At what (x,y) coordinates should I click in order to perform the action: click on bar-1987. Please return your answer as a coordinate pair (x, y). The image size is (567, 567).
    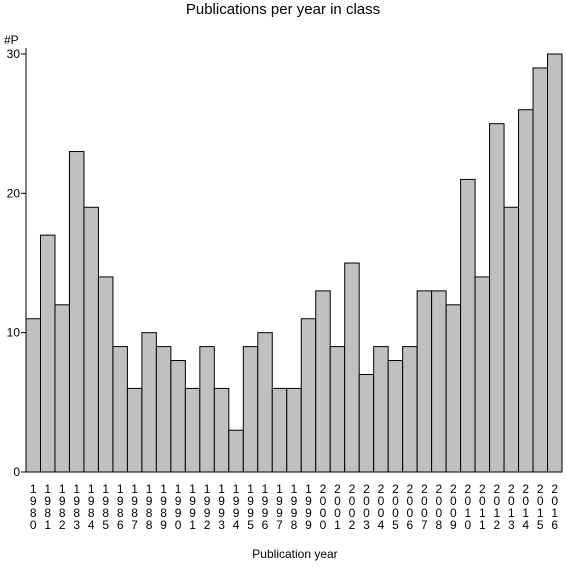
    Looking at the image, I should click on (134, 430).